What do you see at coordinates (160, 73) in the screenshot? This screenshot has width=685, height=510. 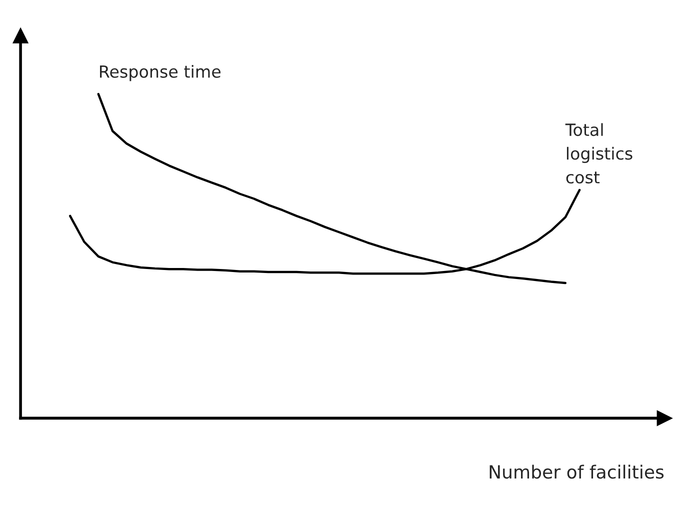 I see `series-label: Response time` at bounding box center [160, 73].